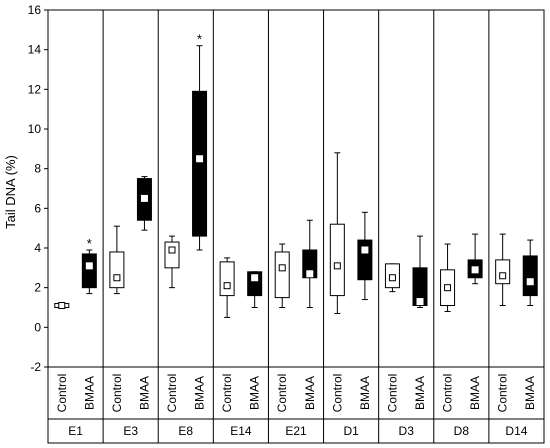 This screenshot has height=448, width=550. I want to click on y-axis-label: Tail DNA (%), so click(10, 192).